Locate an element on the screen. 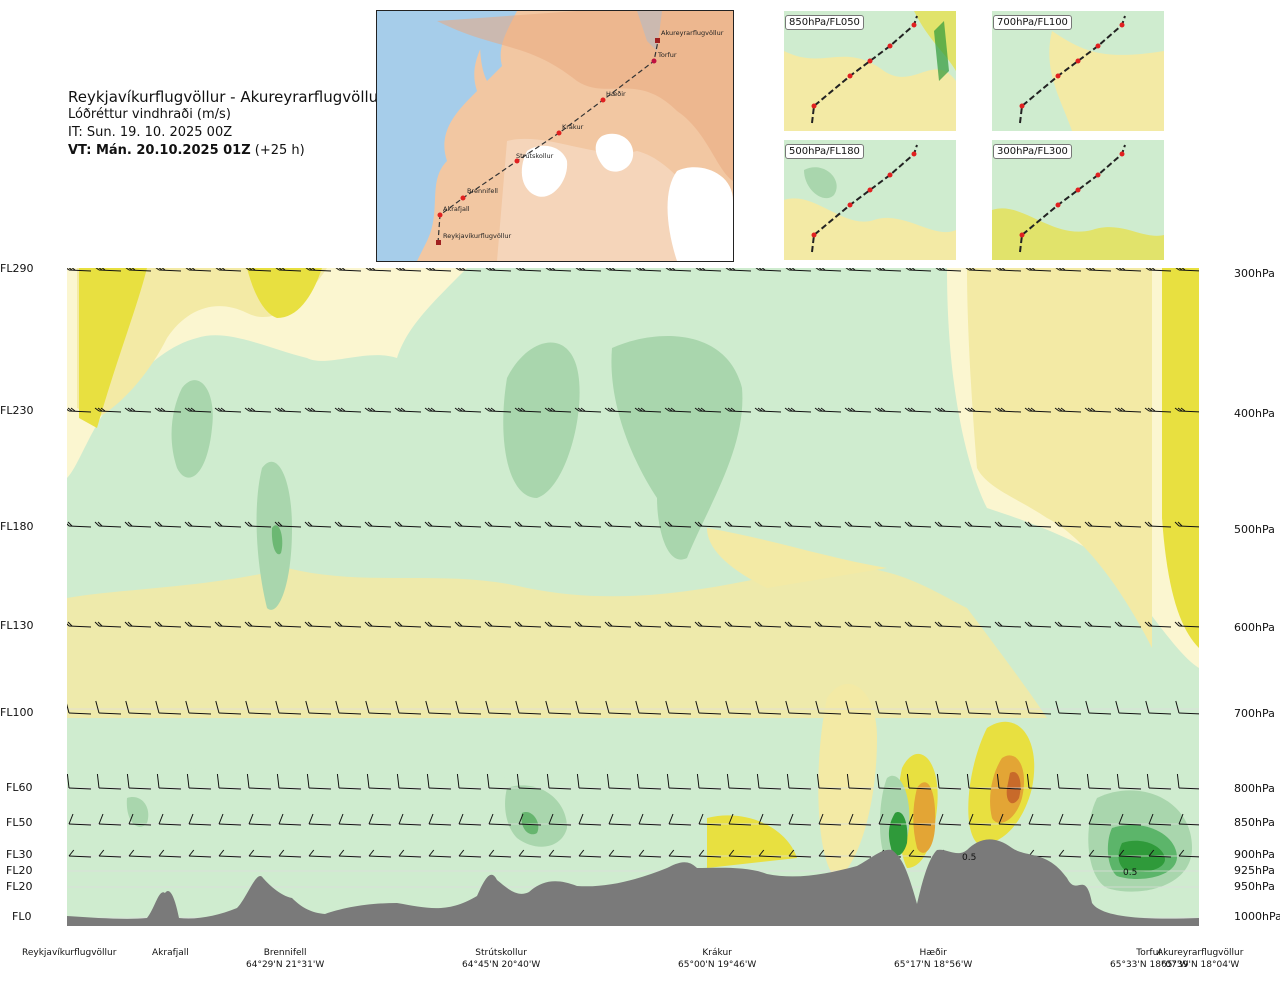 The width and height of the screenshot is (1280, 981). station-akureyri: Akureyrarflugvöllur 65°39'N 18°04'W is located at coordinates (1200, 959).